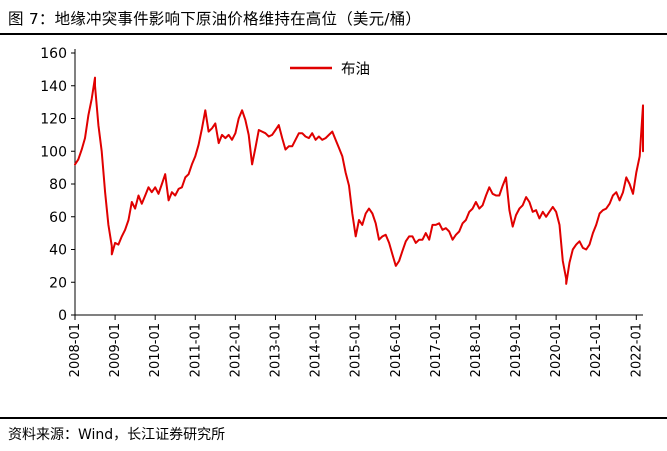 This screenshot has width=667, height=451. What do you see at coordinates (58, 283) in the screenshot?
I see `y-tick-label: 20` at bounding box center [58, 283].